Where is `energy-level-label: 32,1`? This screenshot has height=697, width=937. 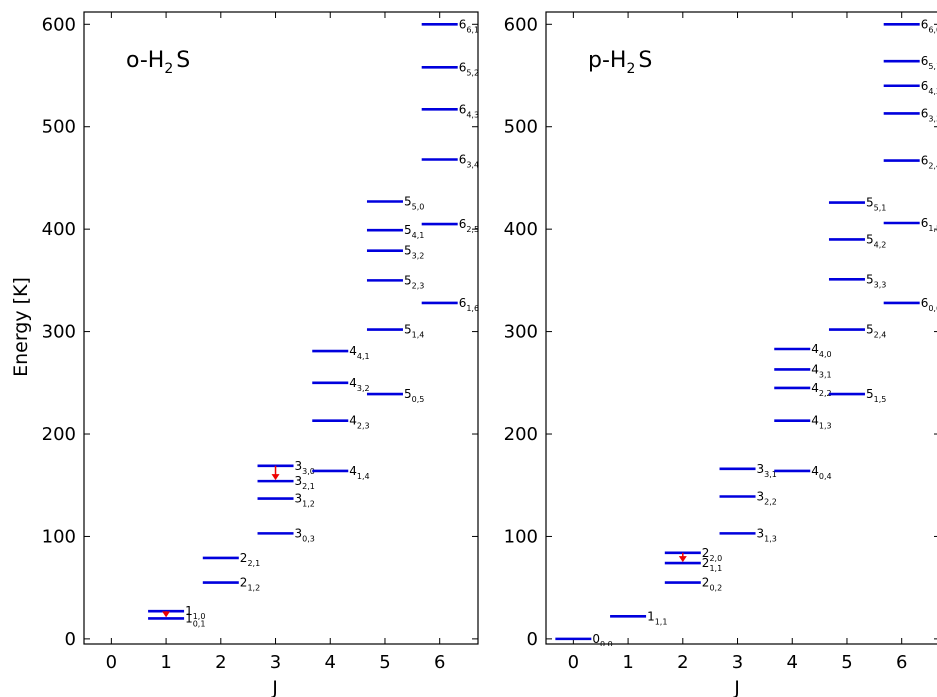
energy-level-label: 32,1 is located at coordinates (305, 482).